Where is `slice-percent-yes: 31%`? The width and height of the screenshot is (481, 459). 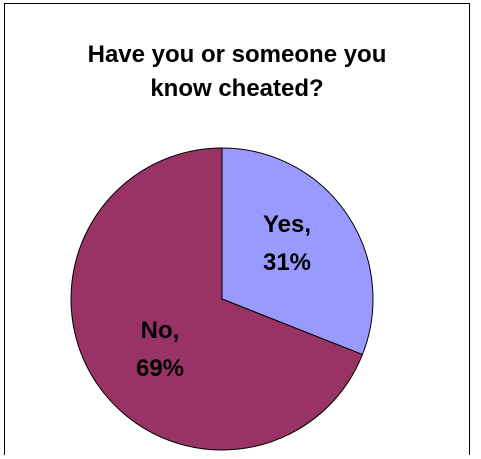 slice-percent-yes: 31% is located at coordinates (287, 262).